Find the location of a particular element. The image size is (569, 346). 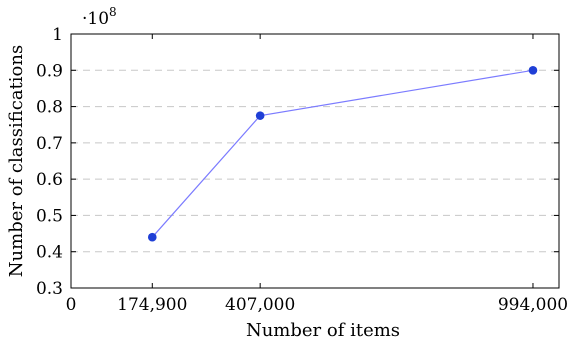

y-tick-label: 0.6 is located at coordinates (49, 180).